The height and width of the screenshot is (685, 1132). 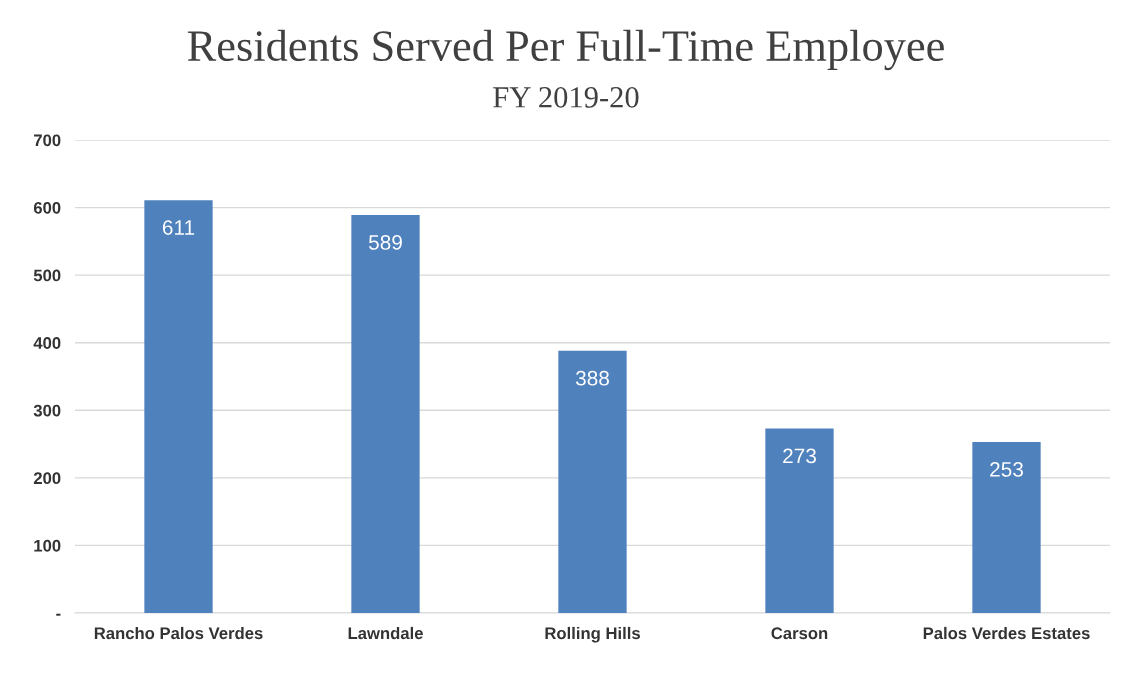 What do you see at coordinates (385, 633) in the screenshot?
I see `x-tick-label: Lawndale` at bounding box center [385, 633].